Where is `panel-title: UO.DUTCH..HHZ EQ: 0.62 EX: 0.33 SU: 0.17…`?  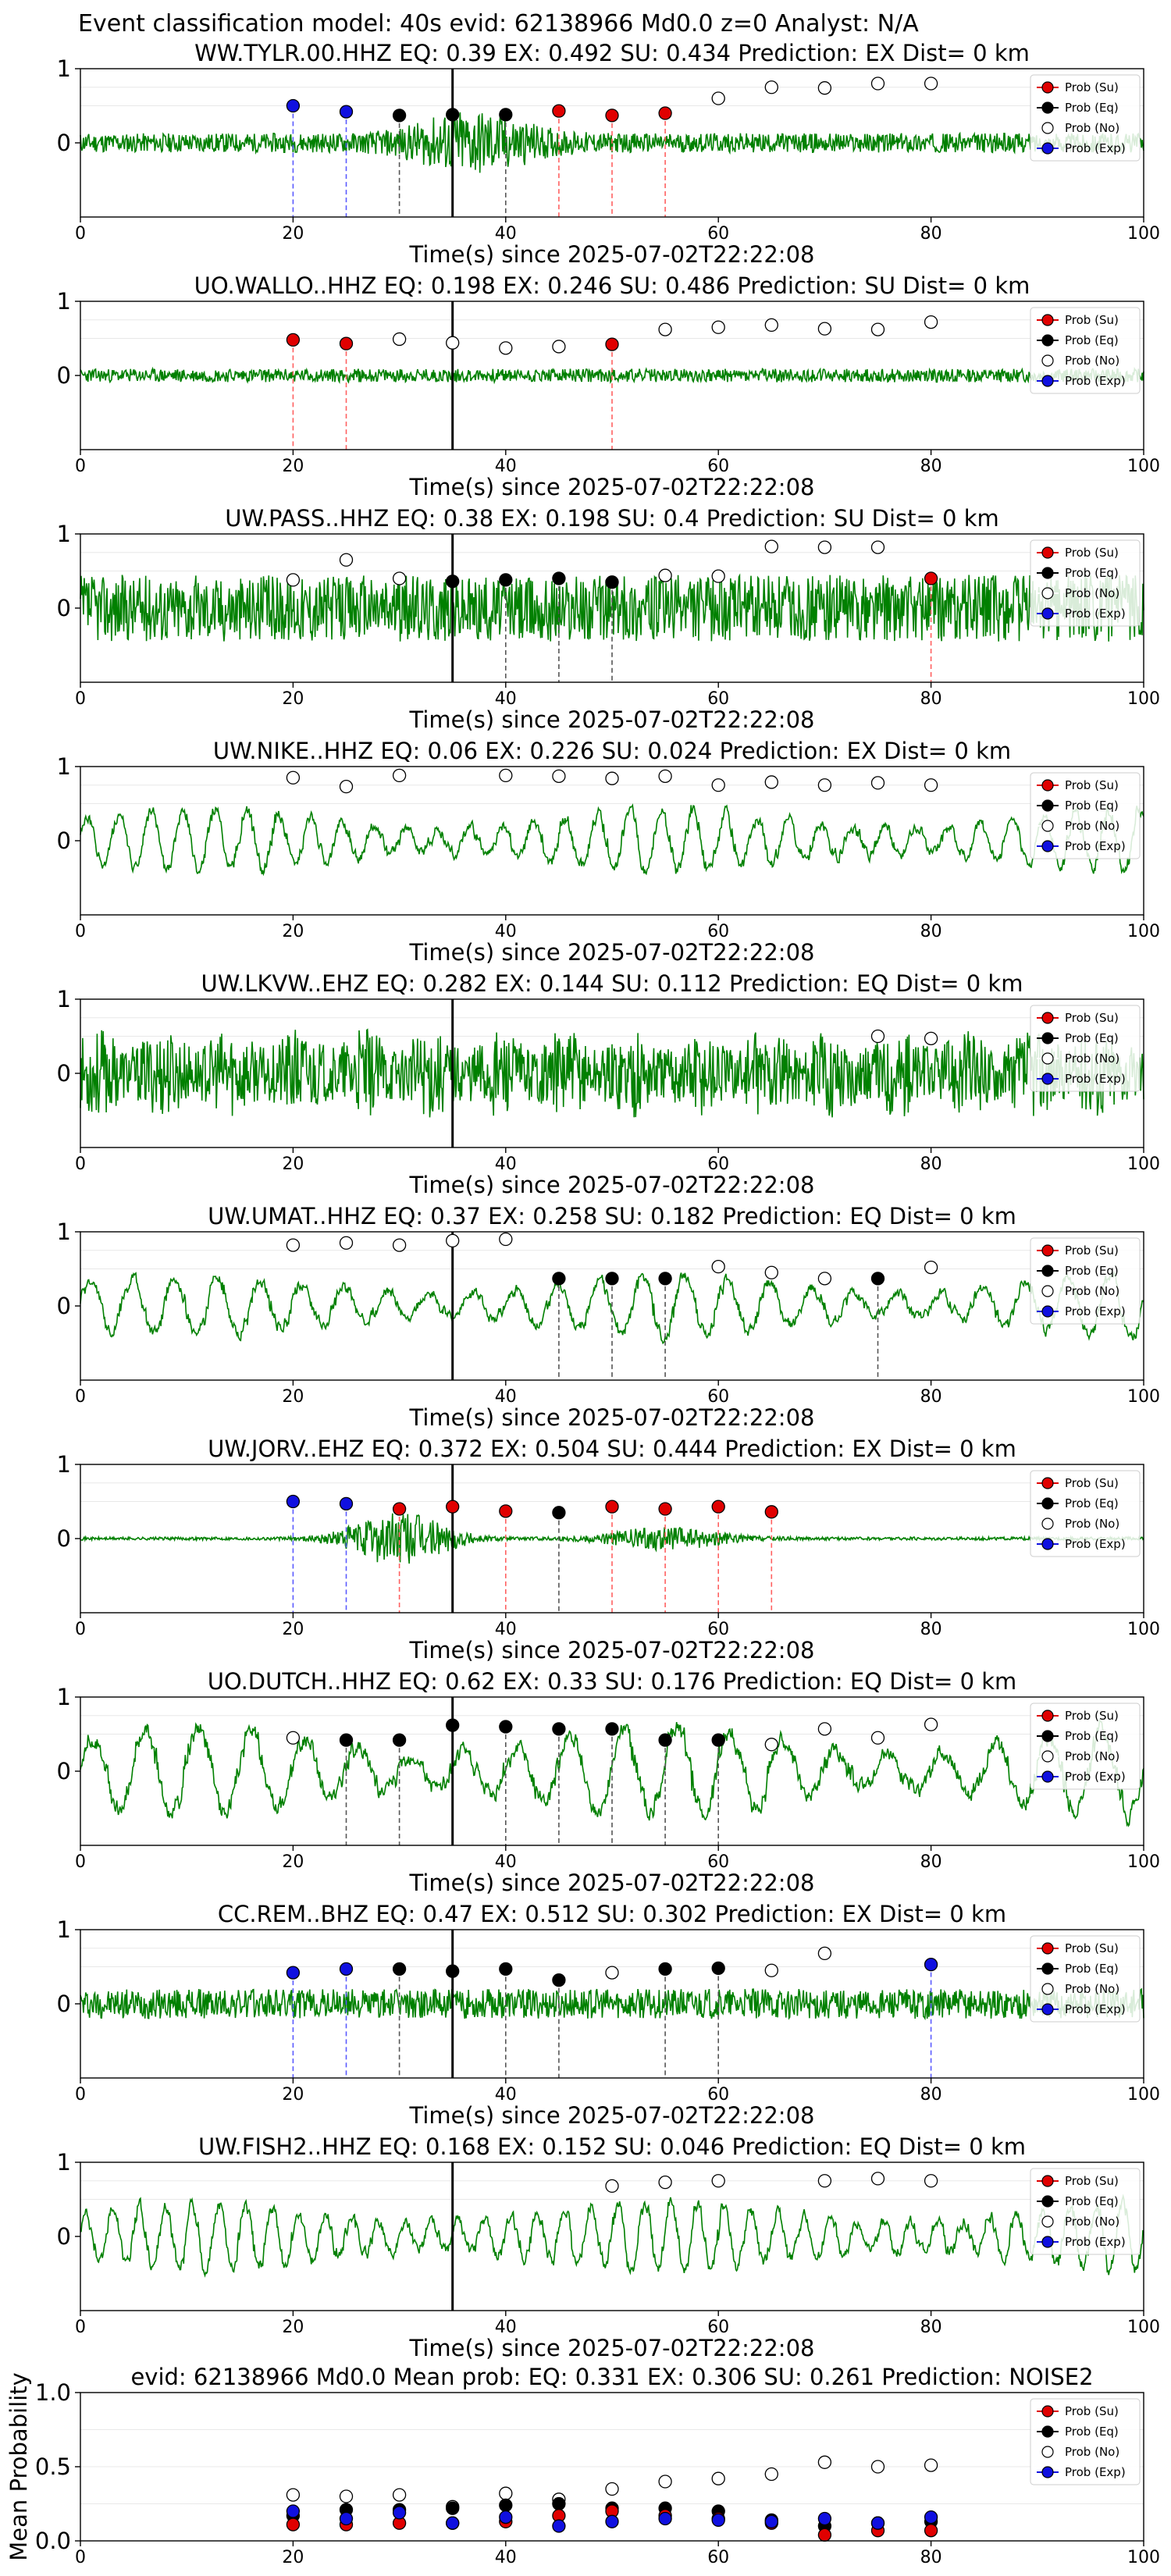
panel-title: UO.DUTCH..HHZ EQ: 0.62 EX: 0.33 SU: 0.17… is located at coordinates (612, 1681).